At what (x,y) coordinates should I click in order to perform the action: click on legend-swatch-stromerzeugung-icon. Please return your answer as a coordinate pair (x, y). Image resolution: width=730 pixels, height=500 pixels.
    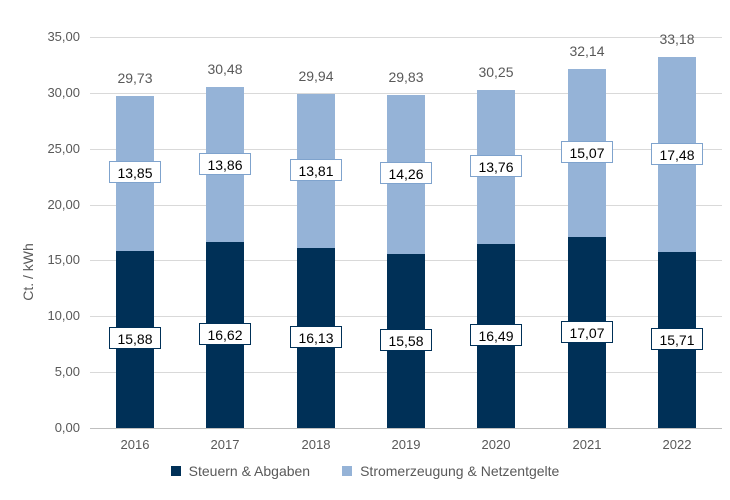
    Looking at the image, I should click on (347, 471).